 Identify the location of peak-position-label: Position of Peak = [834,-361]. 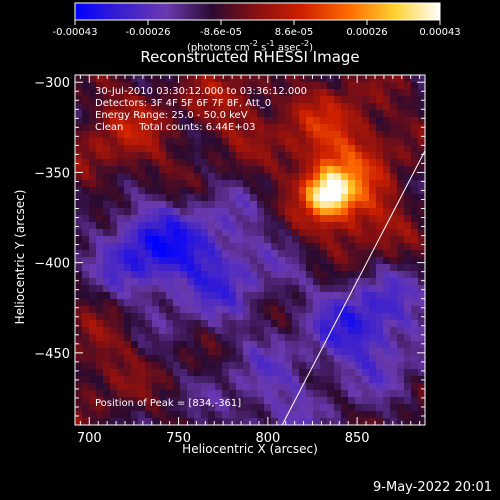
(168, 403).